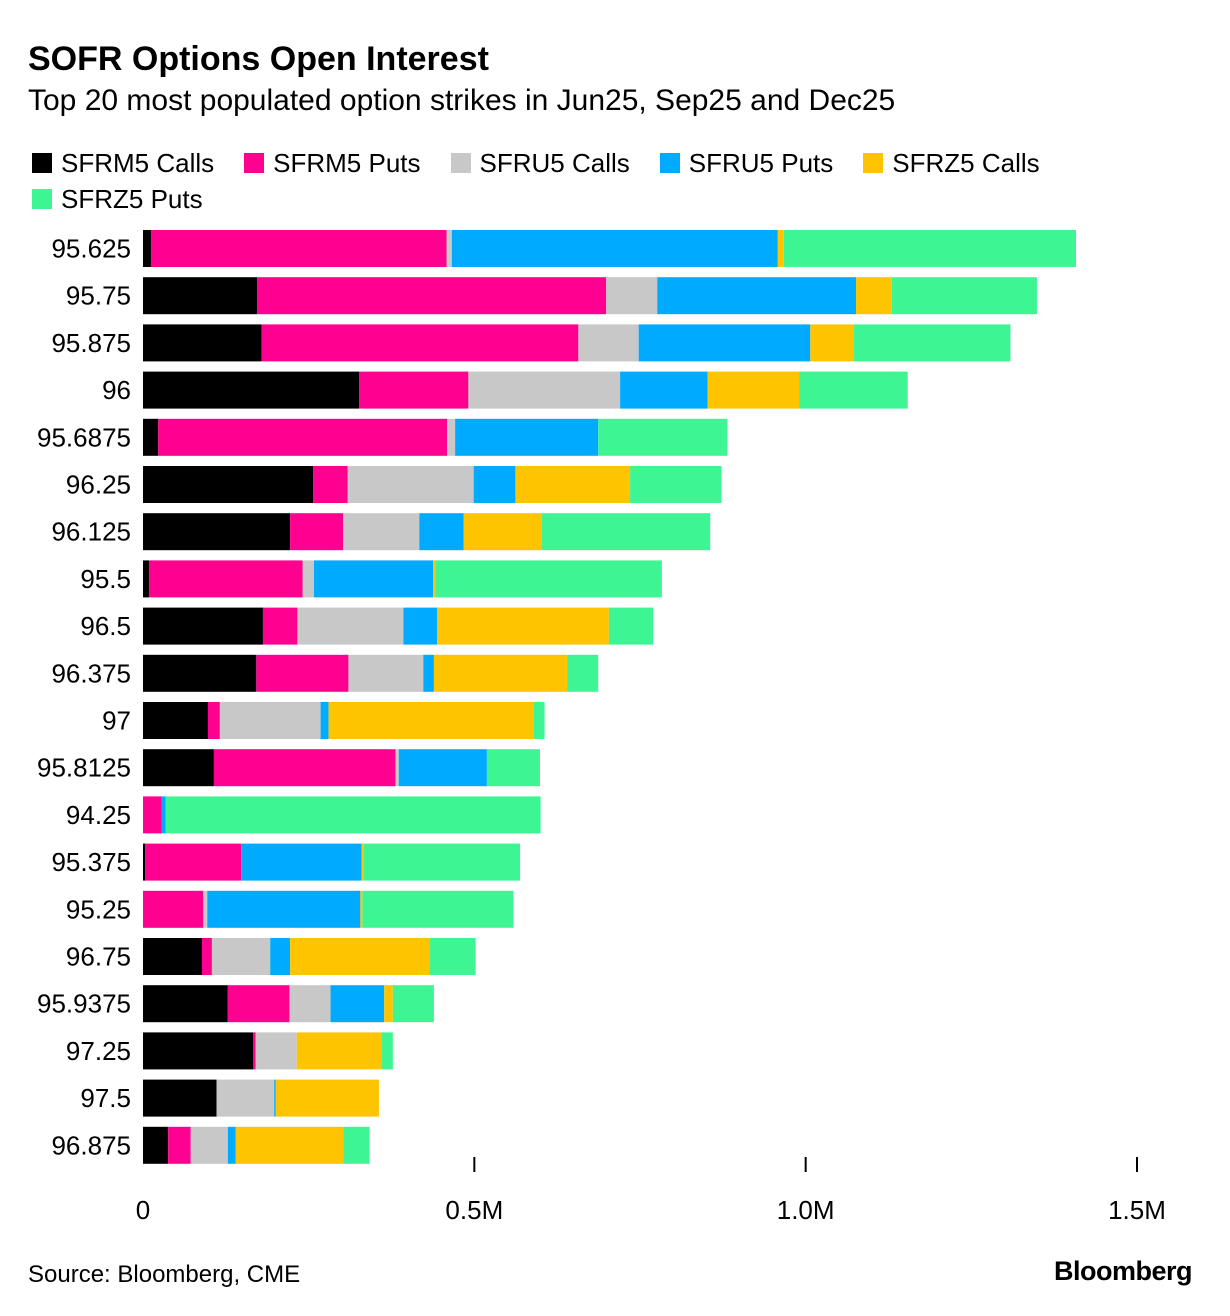 Image resolution: width=1230 pixels, height=1316 pixels. I want to click on bloomberg-logo: Bloomberg, so click(1123, 1271).